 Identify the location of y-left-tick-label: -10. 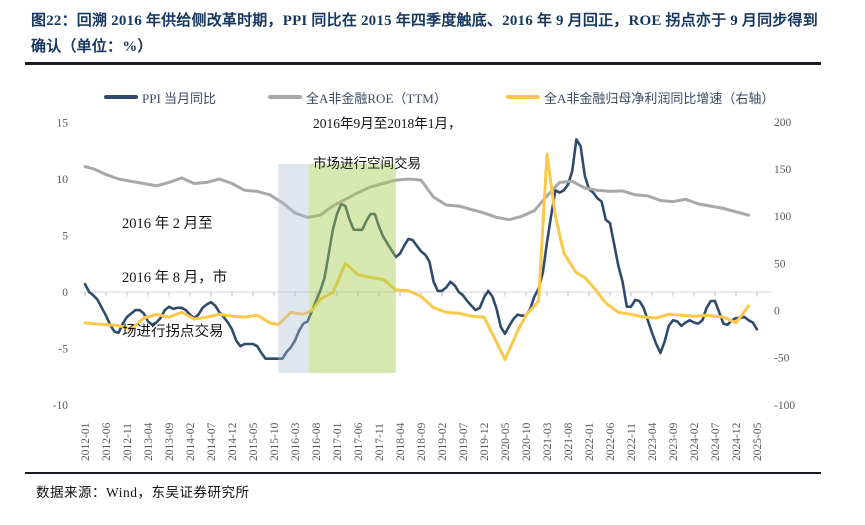
(61, 406).